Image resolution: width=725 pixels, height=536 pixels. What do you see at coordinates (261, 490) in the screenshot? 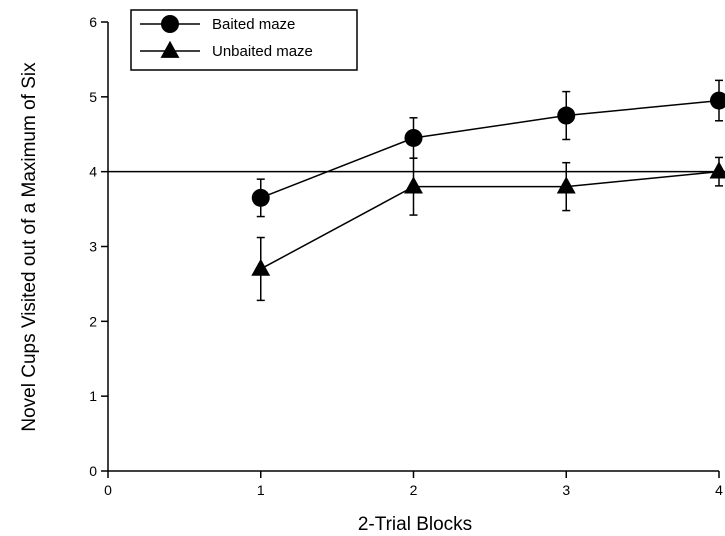
I see `x-tick-label: 1` at bounding box center [261, 490].